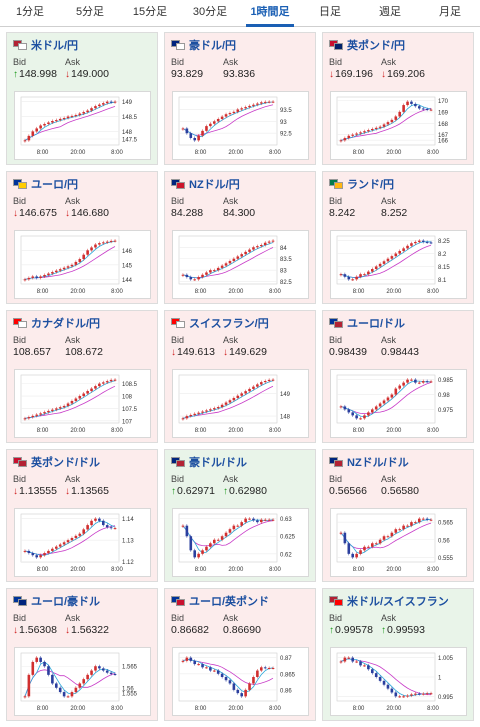  Describe the element at coordinates (218, 463) in the screenshot. I see `pair-name: 豪ドル/ドル` at that location.